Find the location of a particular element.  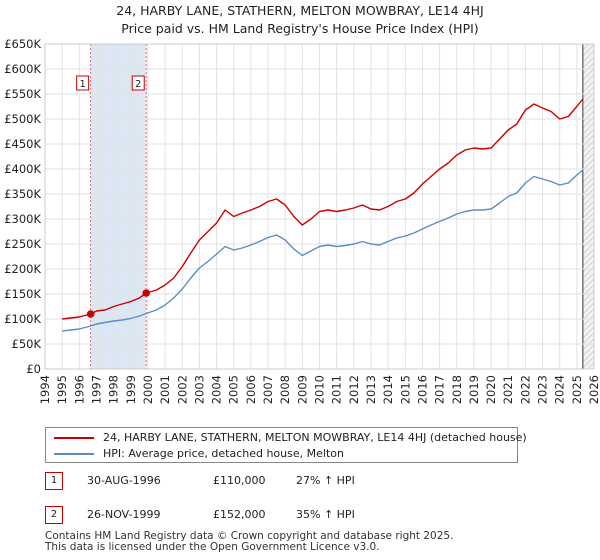

y-tick-label: £150K is located at coordinates (22, 294).